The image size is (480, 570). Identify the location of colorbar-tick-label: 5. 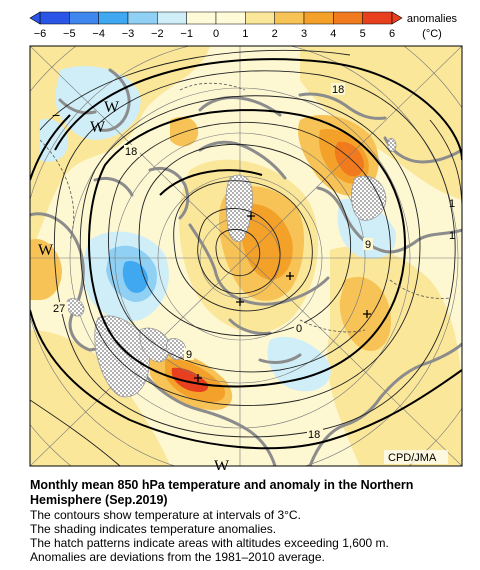
(363, 34).